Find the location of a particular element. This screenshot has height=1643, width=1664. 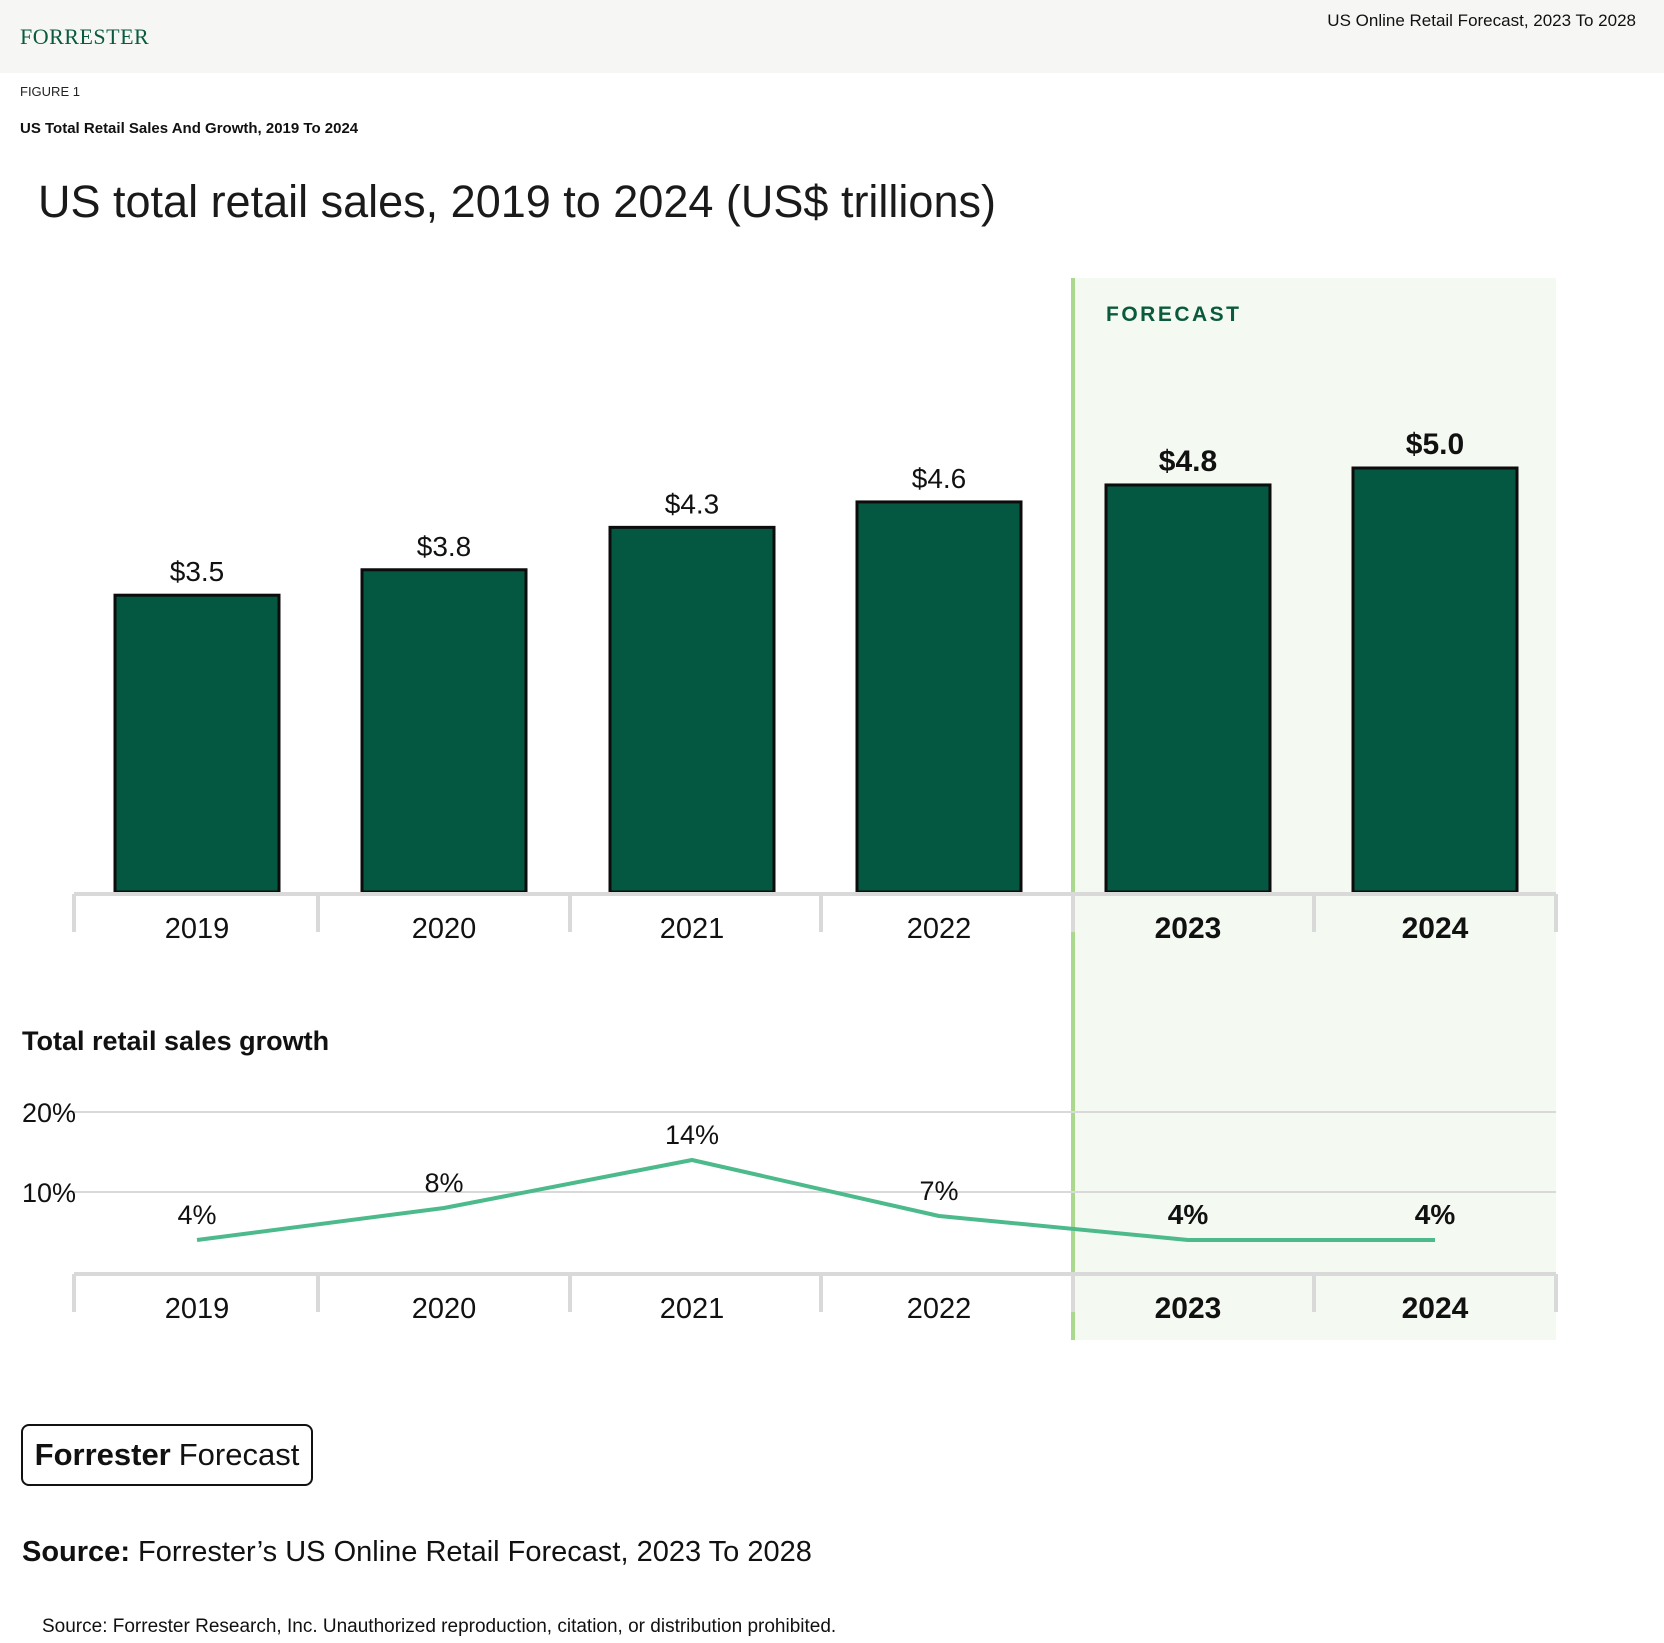

bar-value-label: $4.8 is located at coordinates (1188, 461).